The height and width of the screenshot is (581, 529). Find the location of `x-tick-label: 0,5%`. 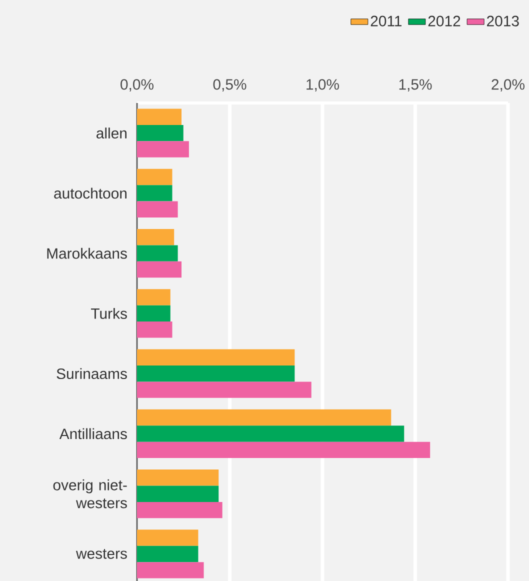

x-tick-label: 0,5% is located at coordinates (229, 85).